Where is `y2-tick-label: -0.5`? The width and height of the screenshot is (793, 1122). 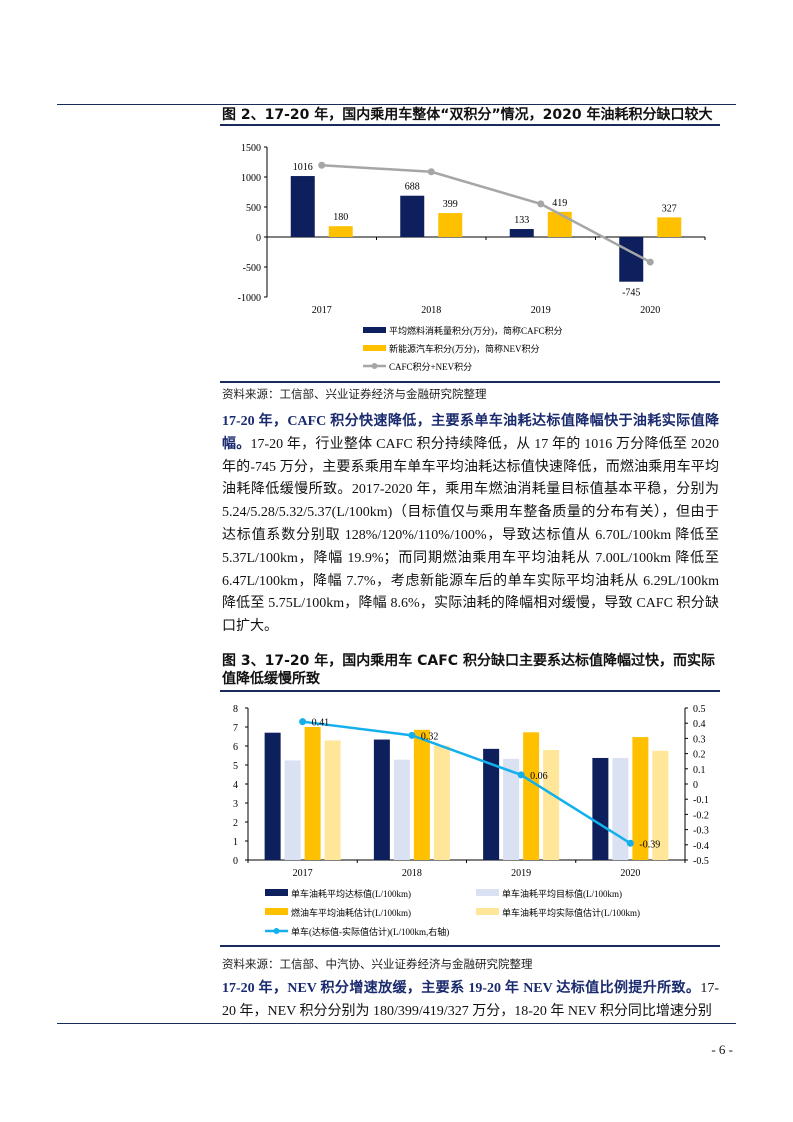
y2-tick-label: -0.5 is located at coordinates (701, 861).